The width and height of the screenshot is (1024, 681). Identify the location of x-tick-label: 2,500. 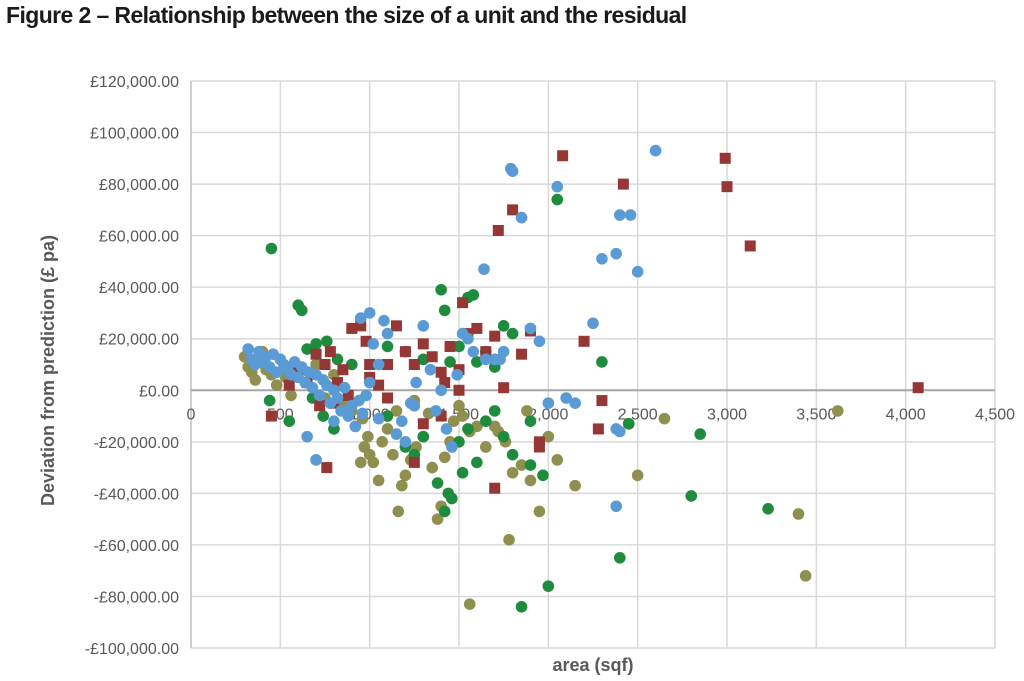
(638, 414).